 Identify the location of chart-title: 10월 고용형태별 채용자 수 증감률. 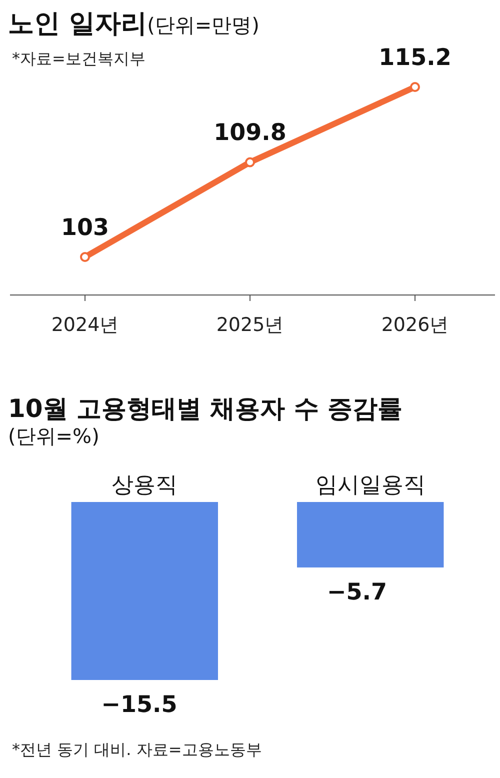
(205, 408).